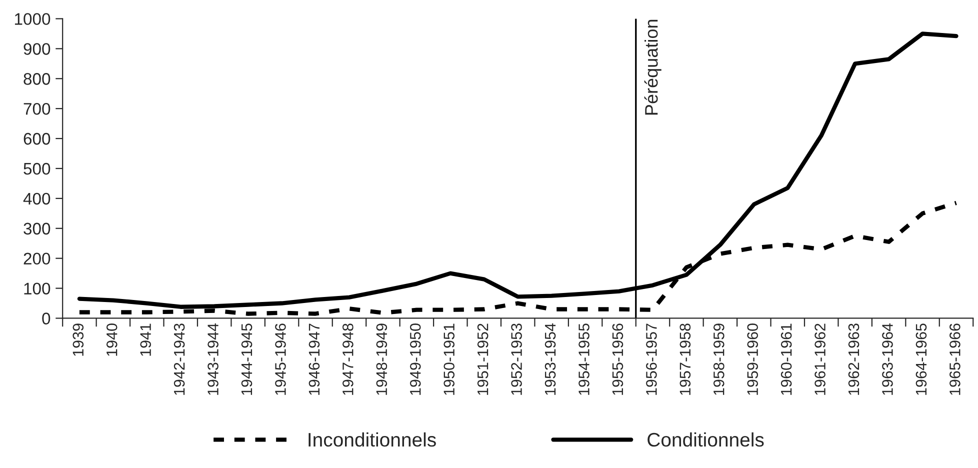 This screenshot has height=468, width=978. Describe the element at coordinates (37, 288) in the screenshot. I see `y-tick-label: 100` at that location.